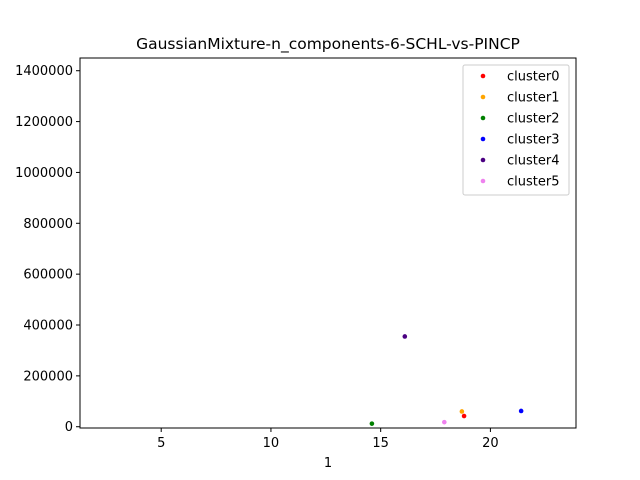  Describe the element at coordinates (271, 443) in the screenshot. I see `x-tick-label: 10` at that location.